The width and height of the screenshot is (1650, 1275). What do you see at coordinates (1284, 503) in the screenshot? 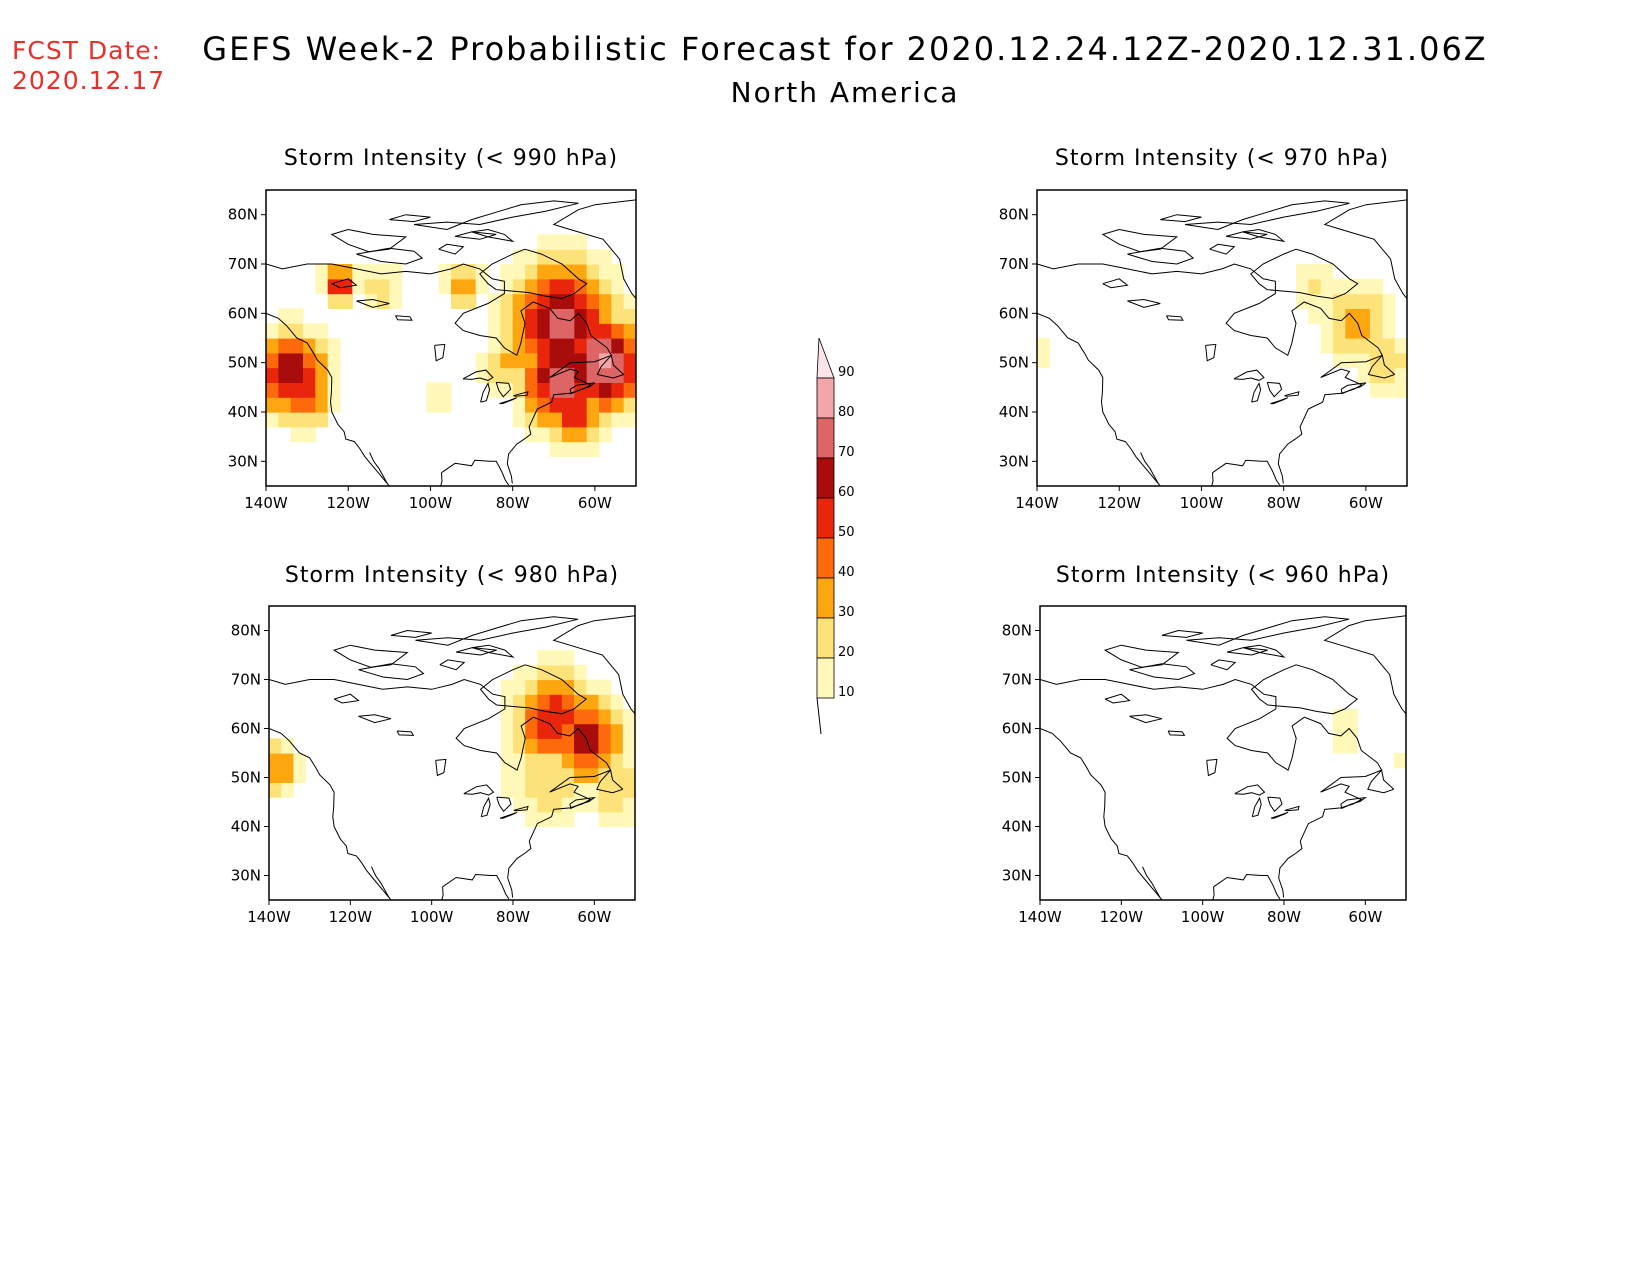
I see `lon-label: 80W` at bounding box center [1284, 503].